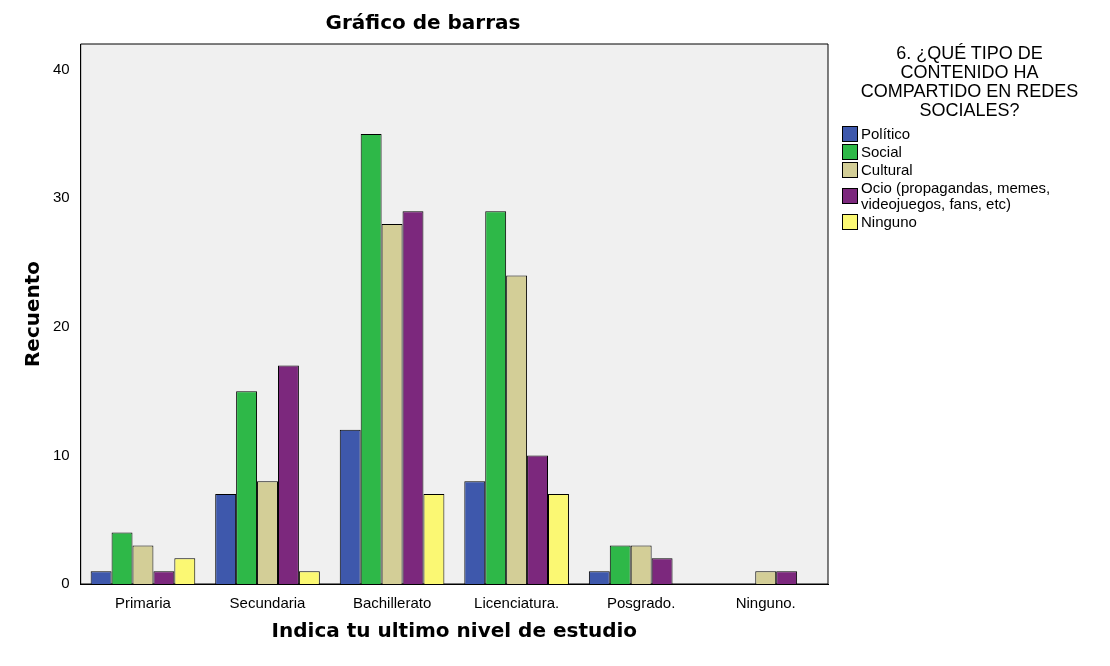 This screenshot has height=666, width=1110. I want to click on y-tick-label: 0, so click(65, 583).